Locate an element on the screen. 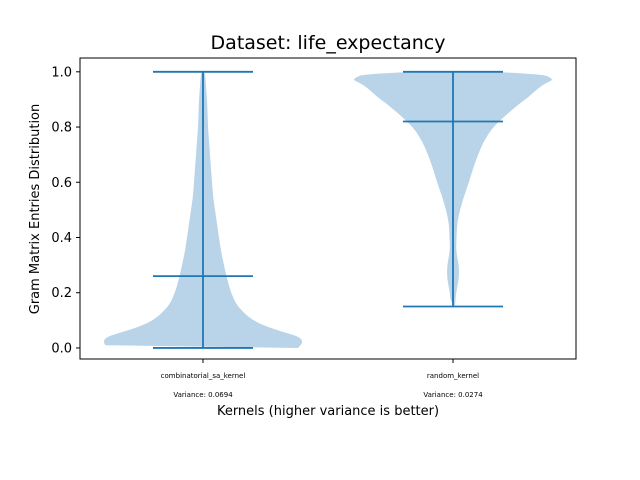 This screenshot has width=640, height=480. y-tick-label: 0.2 is located at coordinates (61, 293).